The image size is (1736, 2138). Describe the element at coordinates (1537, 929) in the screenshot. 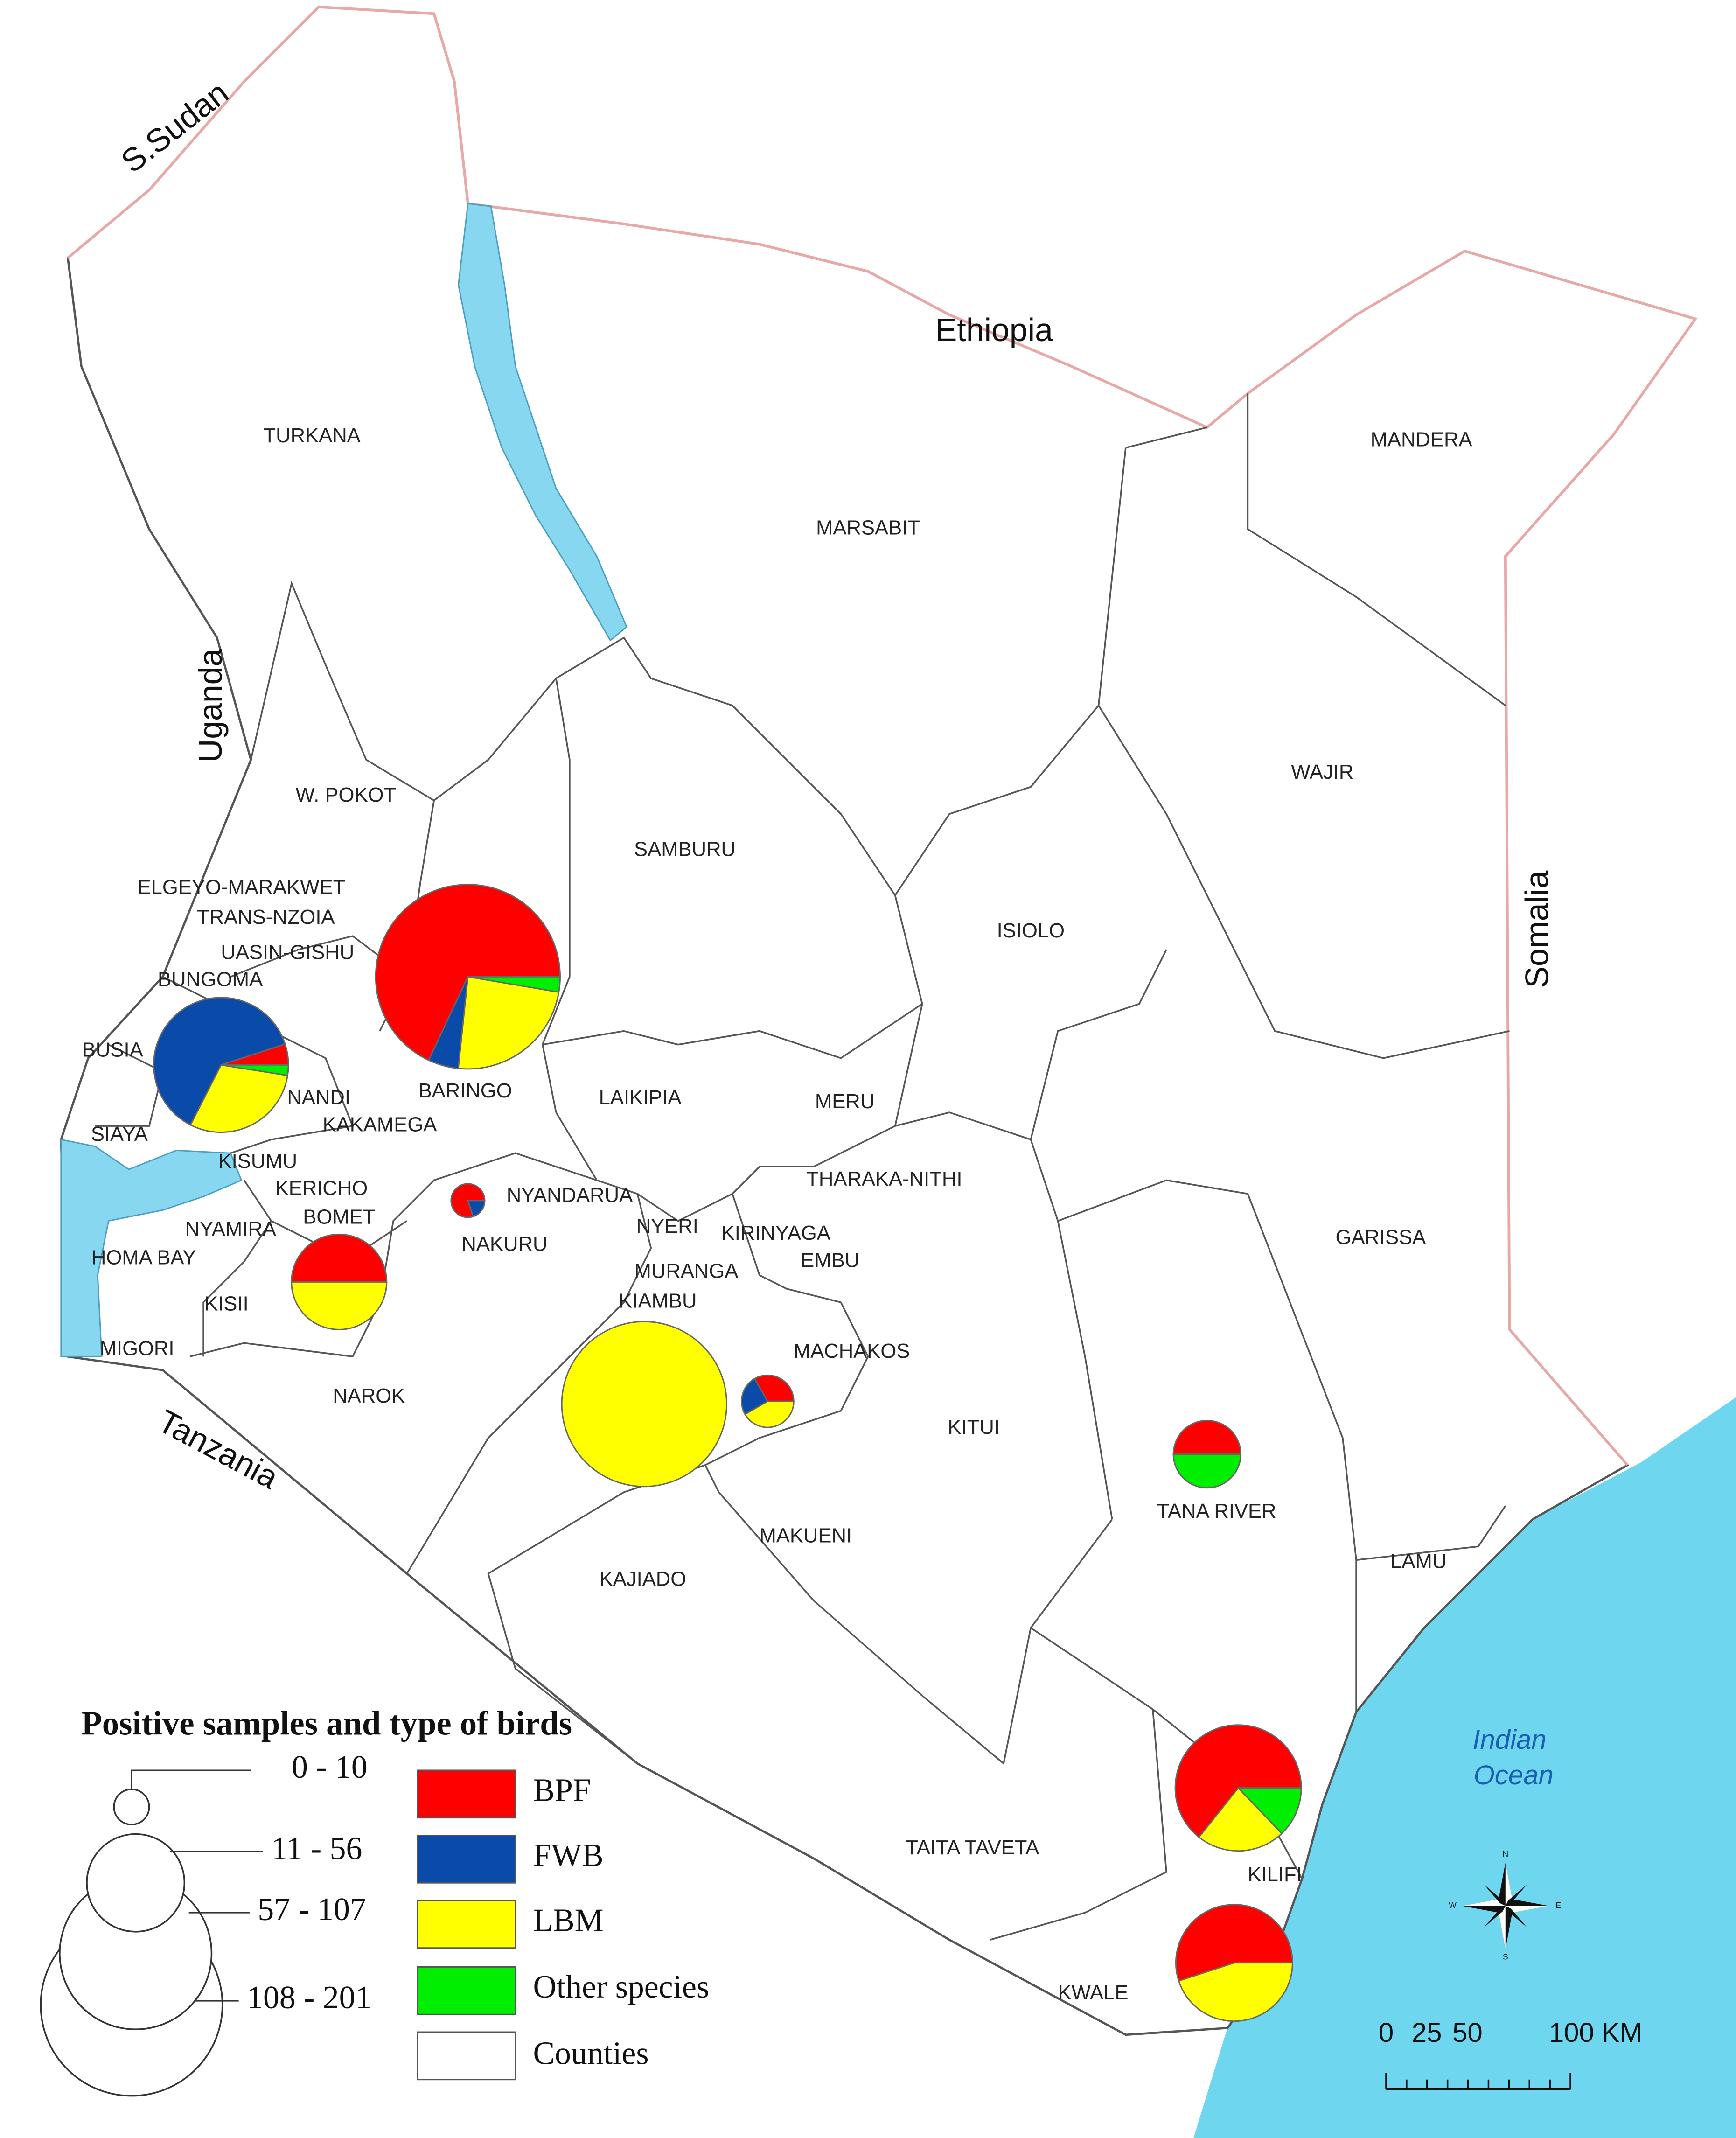

I see `country-label: Somalia` at that location.